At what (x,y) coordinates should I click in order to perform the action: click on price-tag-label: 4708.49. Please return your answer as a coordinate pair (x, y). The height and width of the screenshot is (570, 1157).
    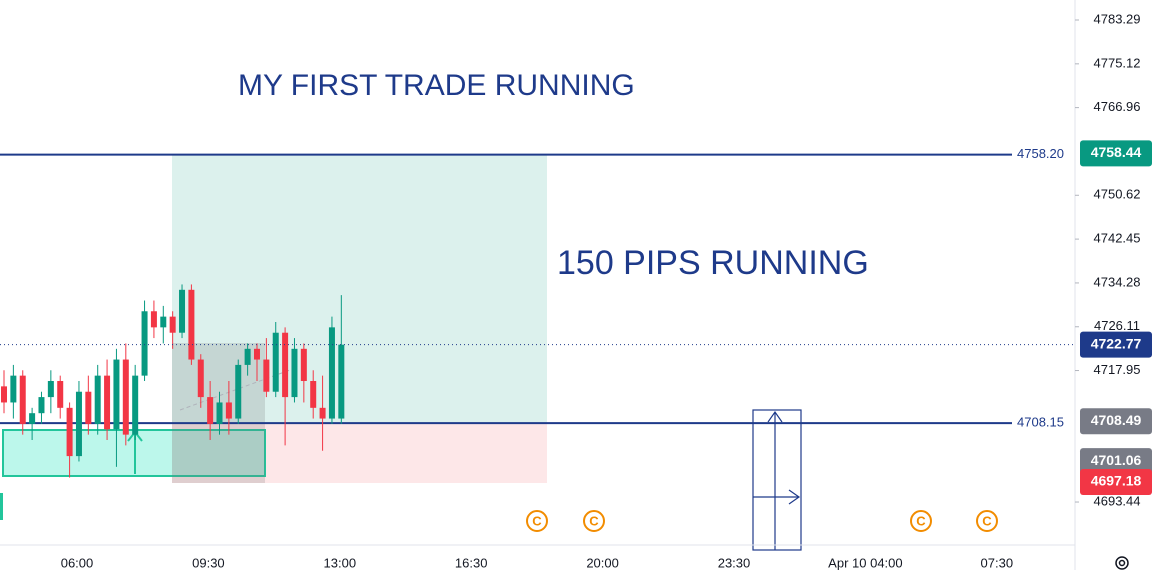
    Looking at the image, I should click on (1116, 420).